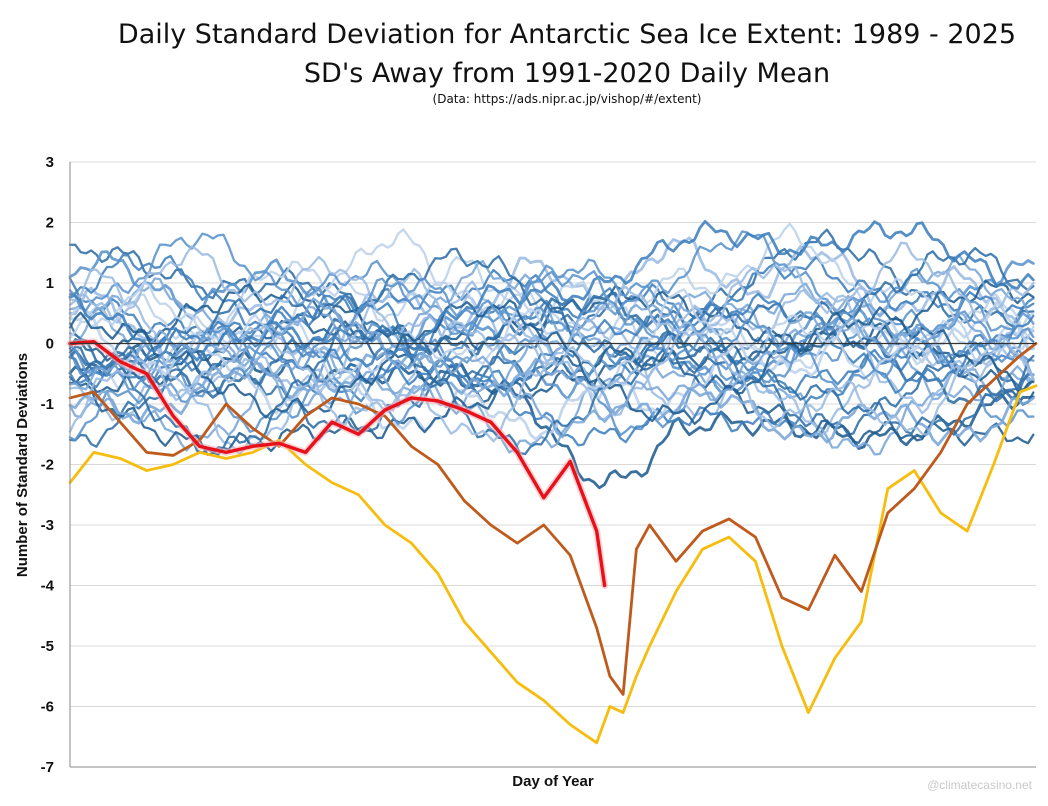 This screenshot has height=806, width=1048. Describe the element at coordinates (50, 223) in the screenshot. I see `y-tick-label: 2` at that location.